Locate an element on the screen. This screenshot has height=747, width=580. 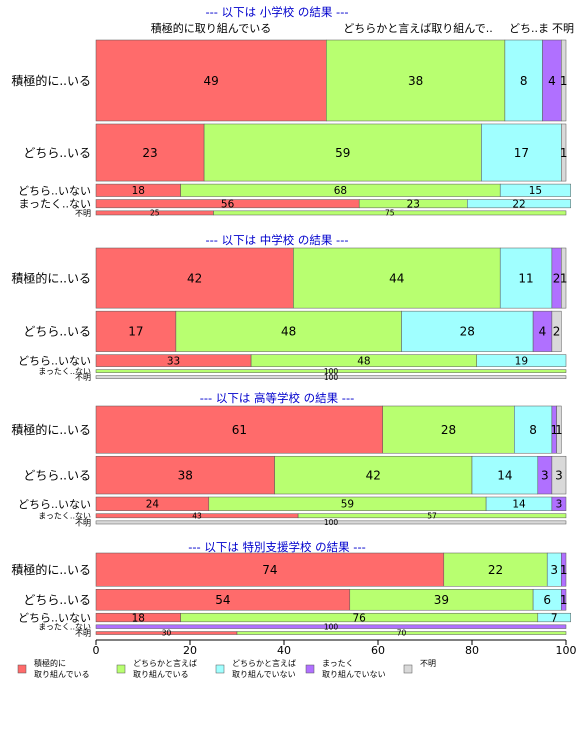
data-label: 33 is located at coordinates (173, 361).